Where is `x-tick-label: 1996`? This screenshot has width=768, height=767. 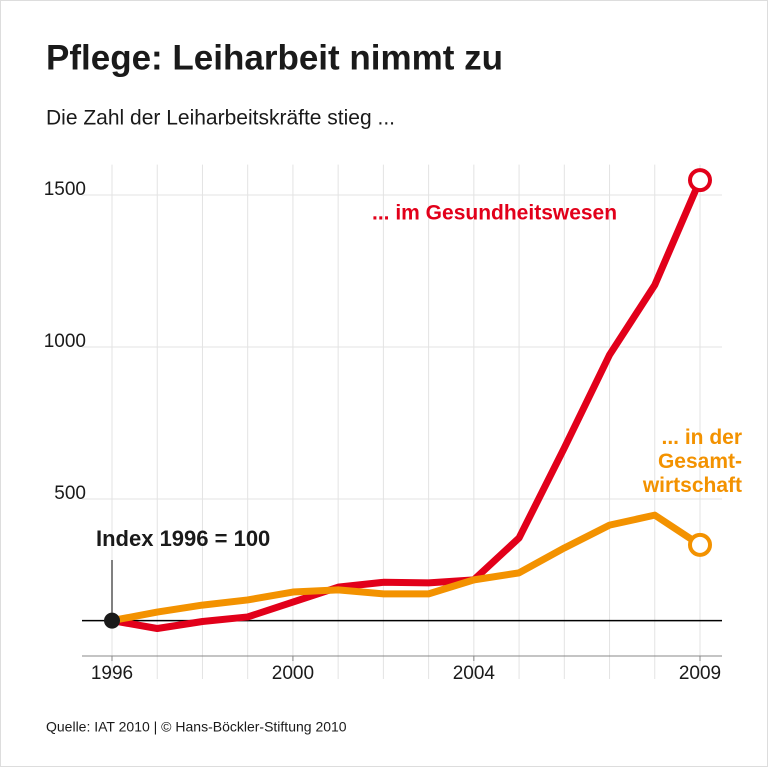 x-tick-label: 1996 is located at coordinates (112, 673).